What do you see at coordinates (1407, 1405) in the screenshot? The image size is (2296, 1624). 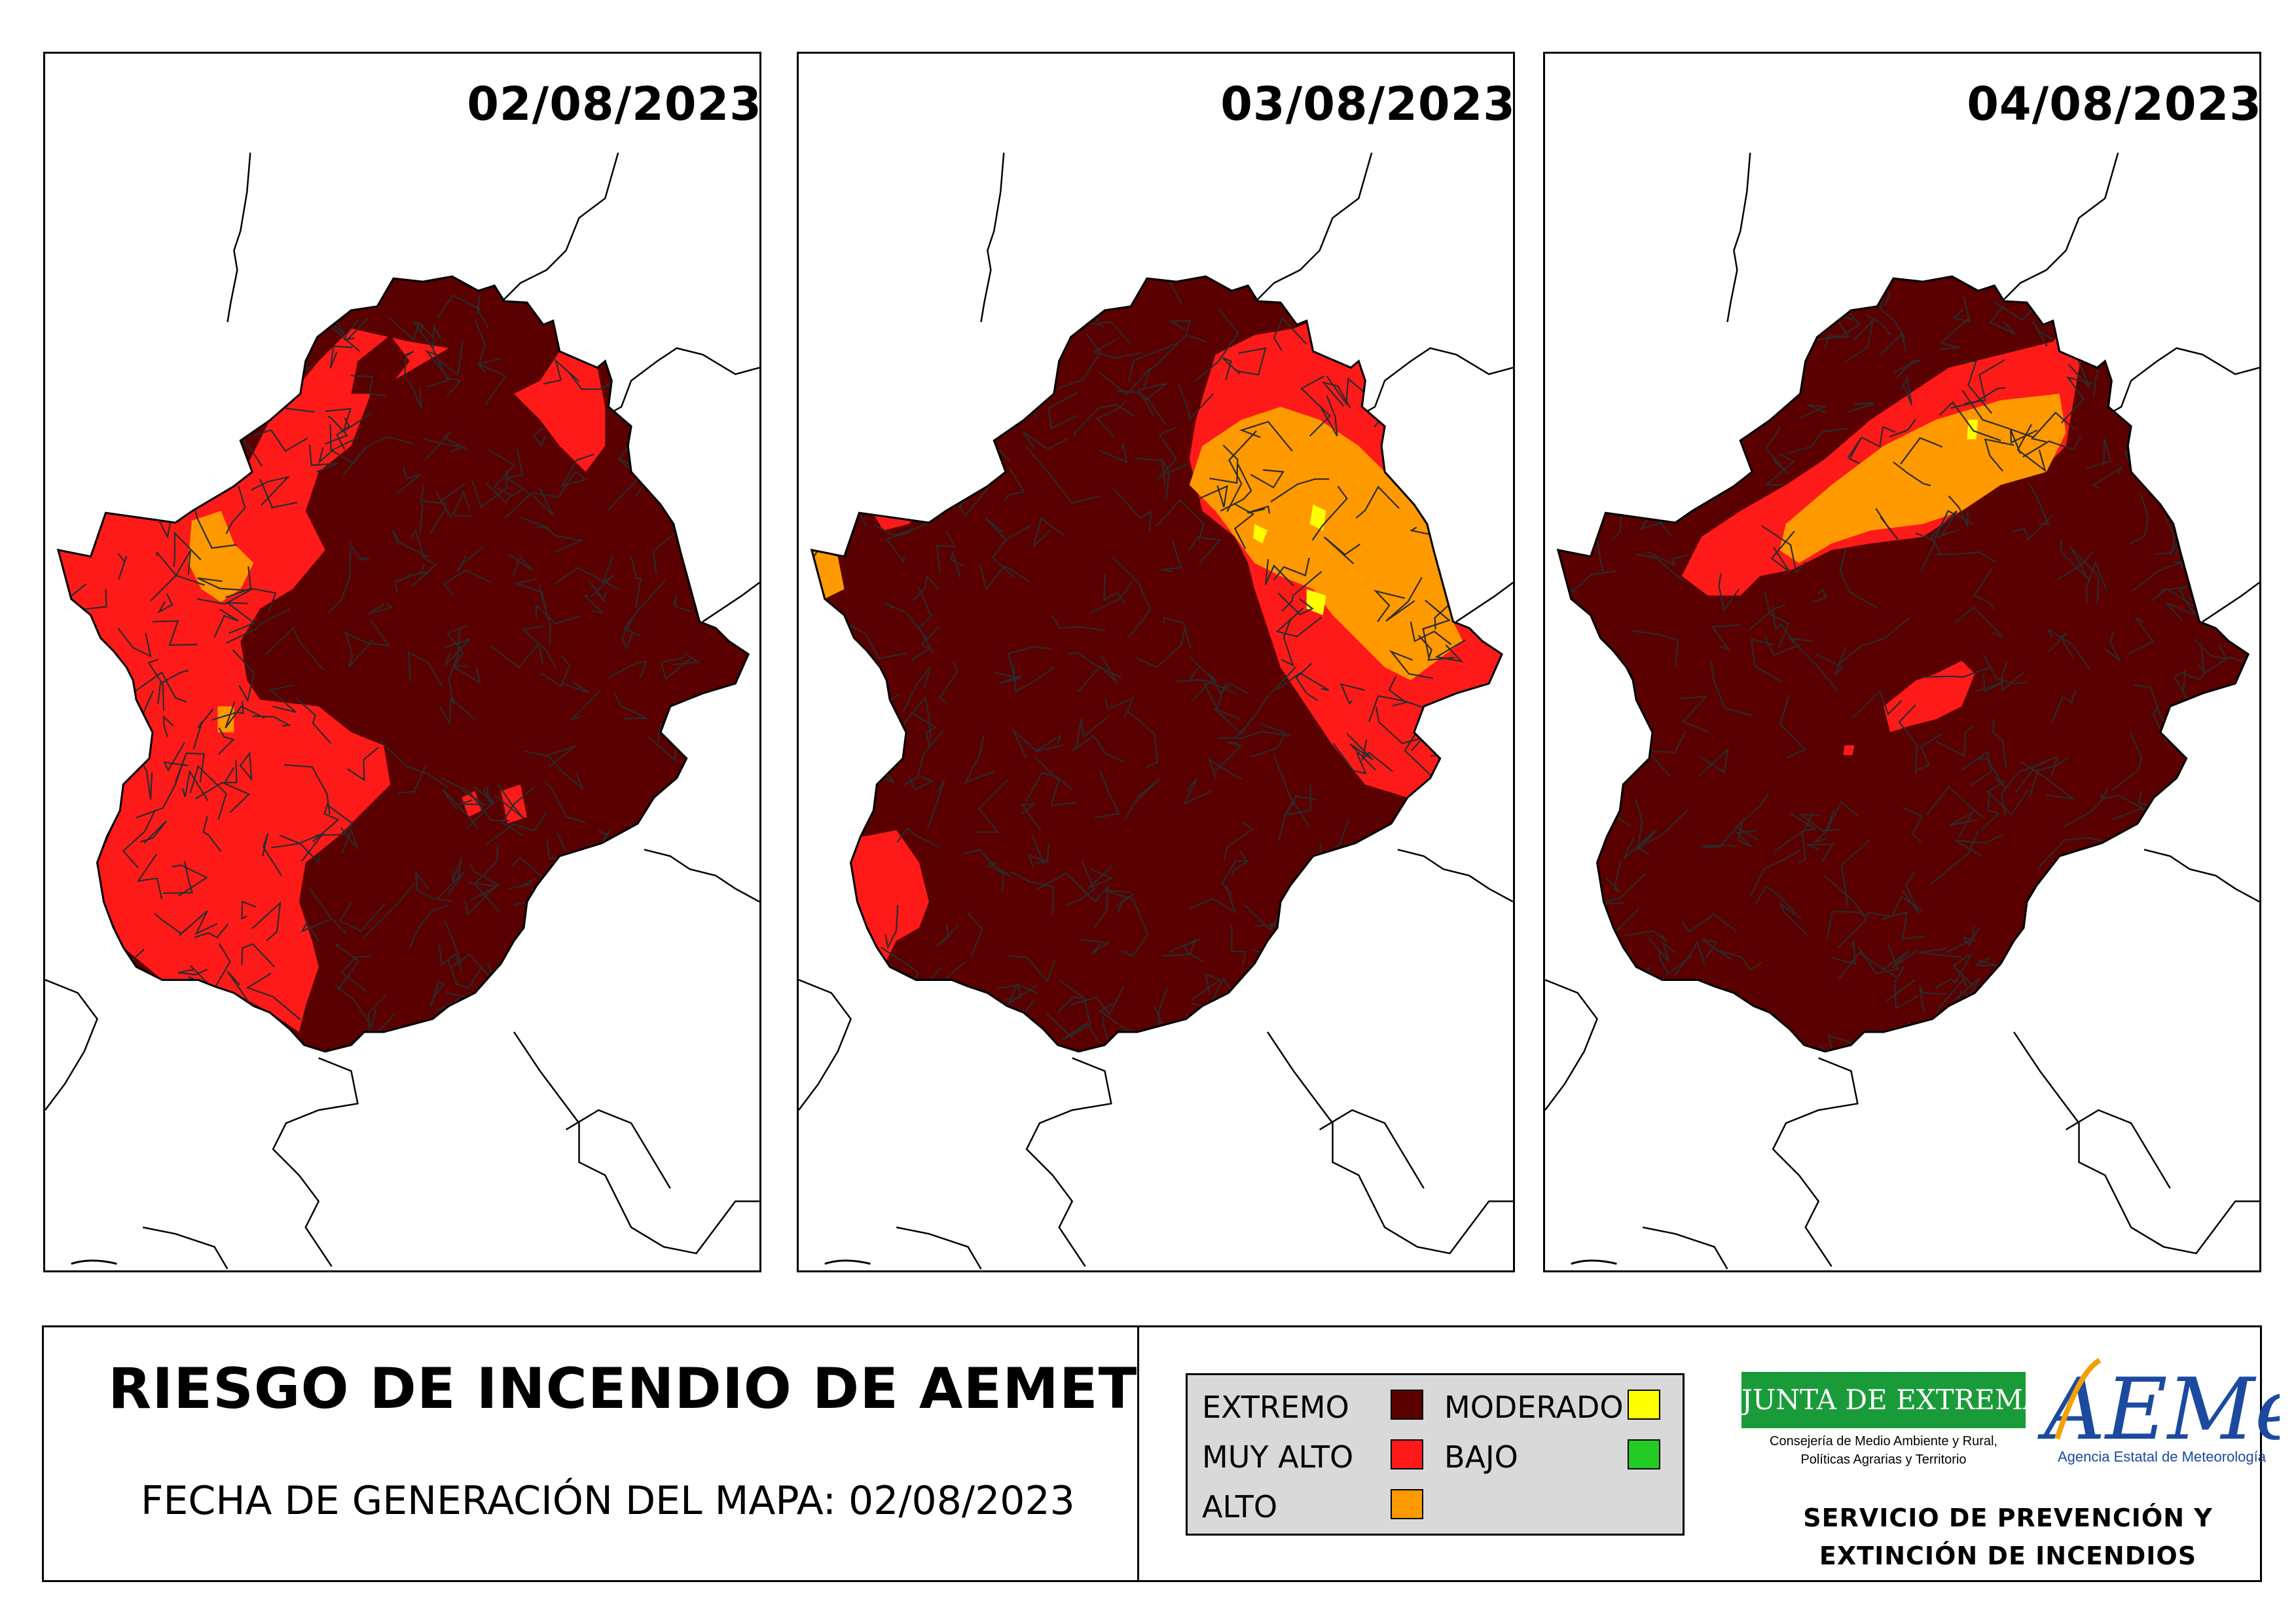 I see `legend-swatch-extremo` at bounding box center [1407, 1405].